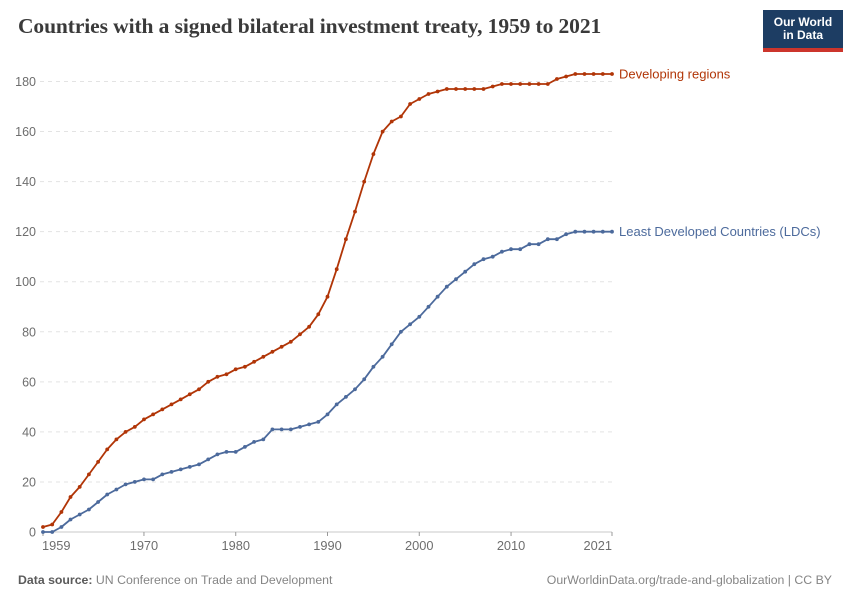 The height and width of the screenshot is (600, 850). Describe the element at coordinates (446, 89) in the screenshot. I see `data-point-developing-regions-2003` at that location.